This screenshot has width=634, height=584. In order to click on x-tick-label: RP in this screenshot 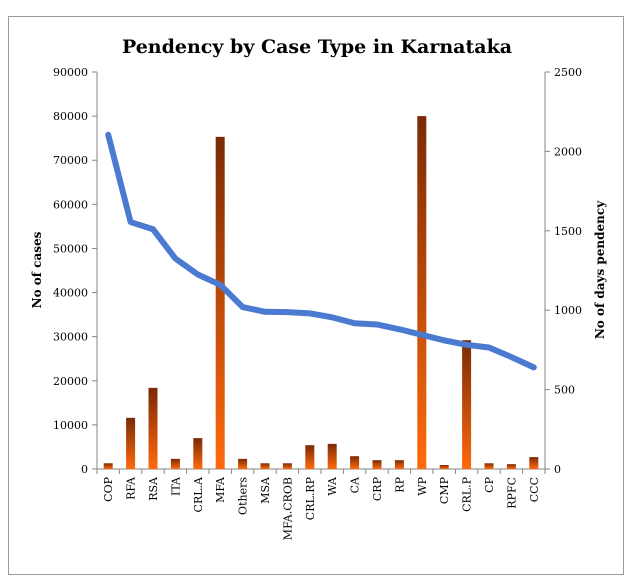, I will do `click(399, 484)`.